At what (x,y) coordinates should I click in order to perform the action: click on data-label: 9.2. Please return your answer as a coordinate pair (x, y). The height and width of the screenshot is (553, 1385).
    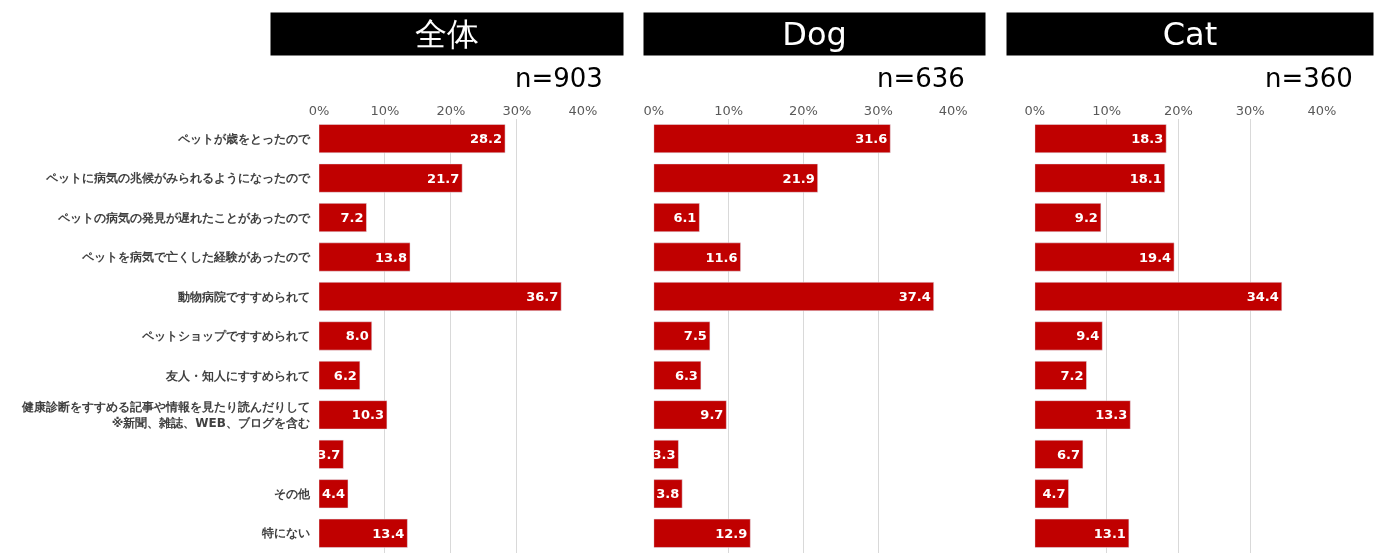
    Looking at the image, I should click on (1086, 218).